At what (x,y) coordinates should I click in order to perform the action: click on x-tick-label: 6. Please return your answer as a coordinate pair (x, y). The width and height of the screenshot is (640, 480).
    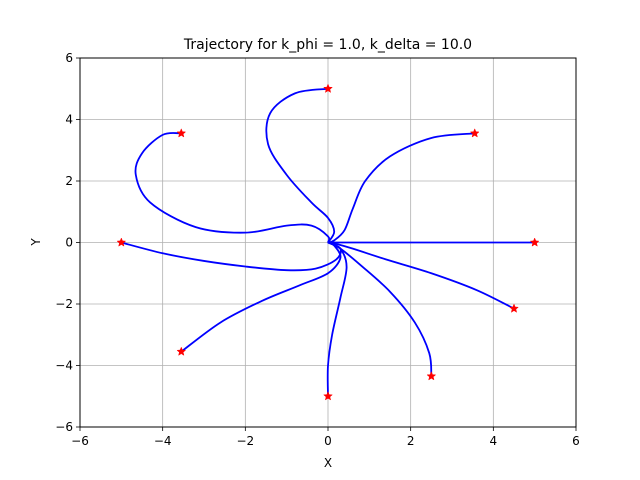
    Looking at the image, I should click on (576, 441).